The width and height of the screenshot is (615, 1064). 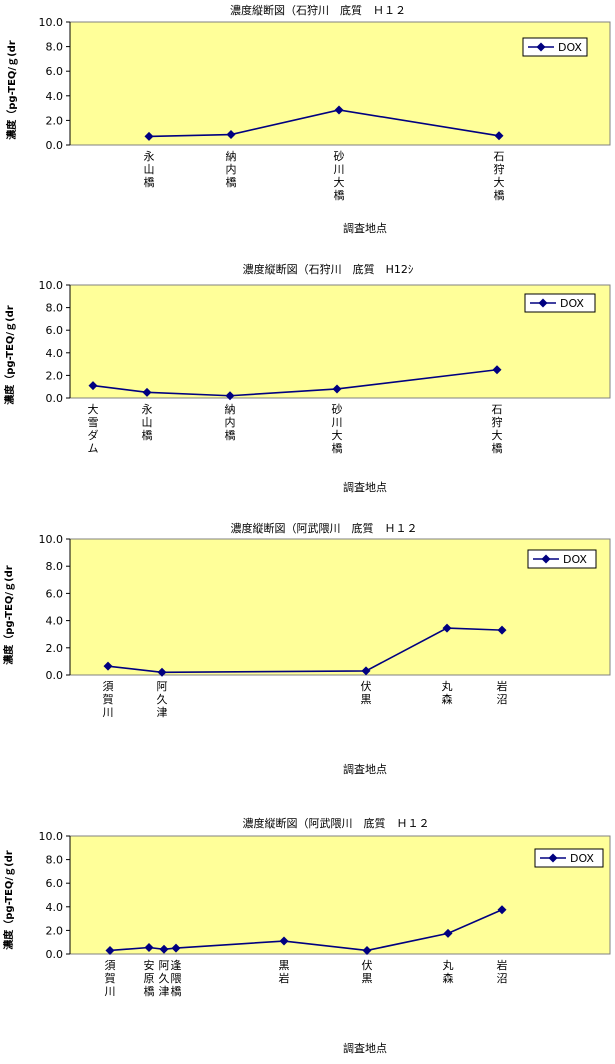 What do you see at coordinates (324, 123) in the screenshot?
I see `series-line` at bounding box center [324, 123].